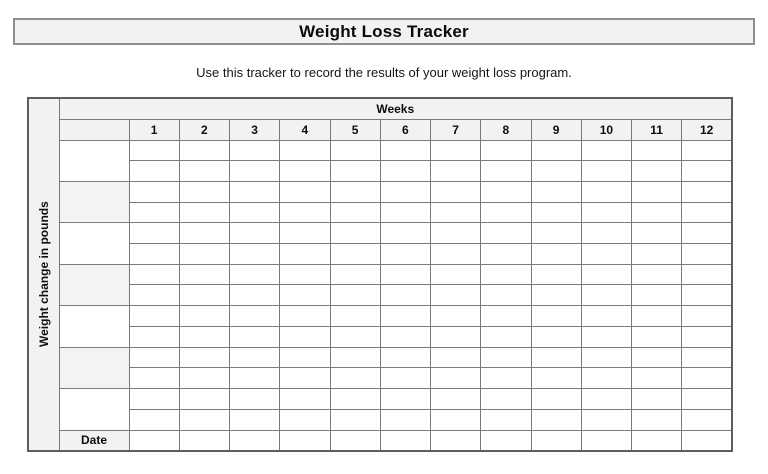 This screenshot has height=474, width=768. I want to click on week-col-header: 5, so click(355, 129).